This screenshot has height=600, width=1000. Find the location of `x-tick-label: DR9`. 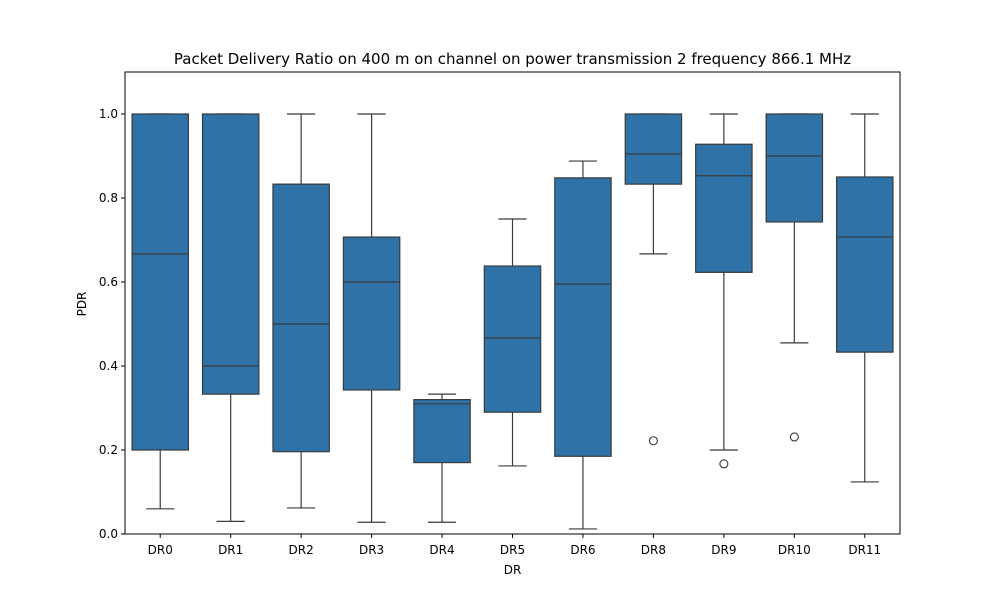

x-tick-label: DR9 is located at coordinates (723, 550).